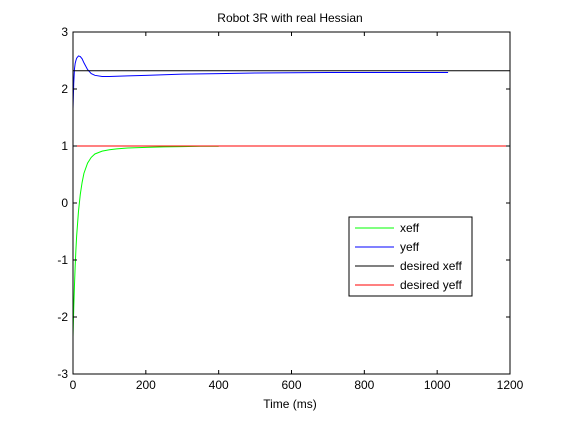 This screenshot has height=425, width=561. Describe the element at coordinates (431, 285) in the screenshot. I see `legend-label: desired yeff` at that location.